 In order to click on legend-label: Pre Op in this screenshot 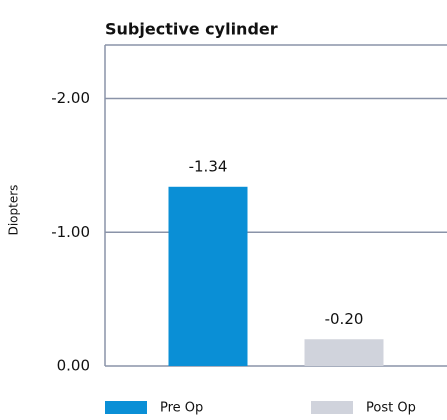, I will do `click(181, 408)`.